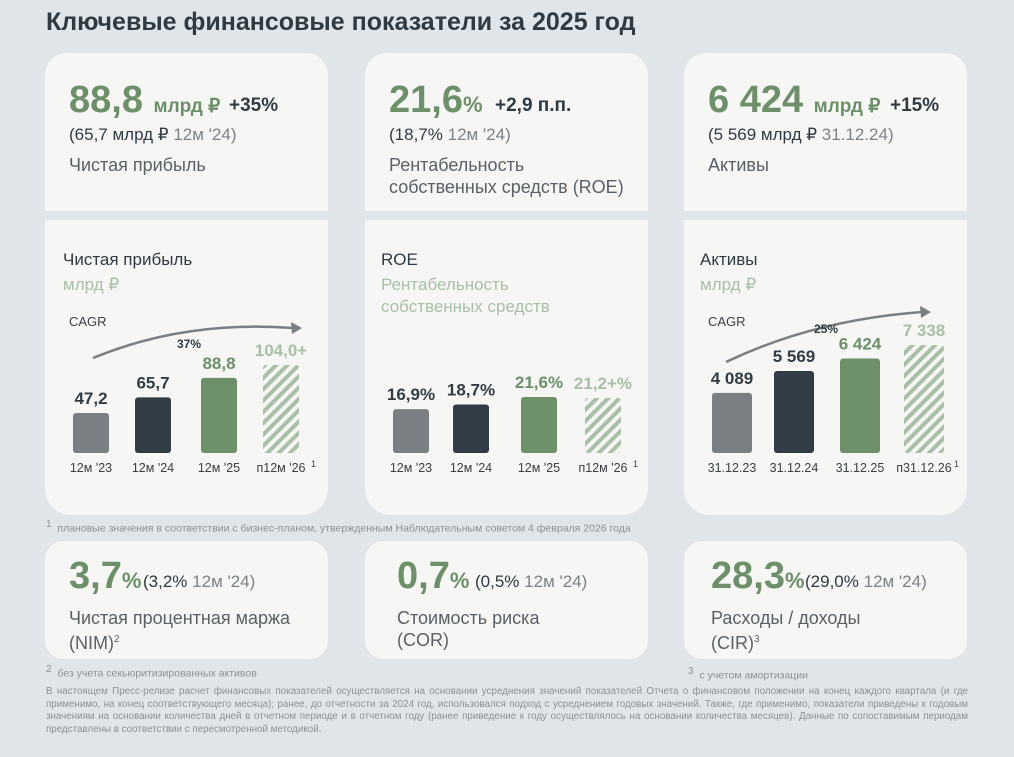 The height and width of the screenshot is (757, 1014). Describe the element at coordinates (794, 468) in the screenshot. I see `category-label: 31.12.24` at that location.